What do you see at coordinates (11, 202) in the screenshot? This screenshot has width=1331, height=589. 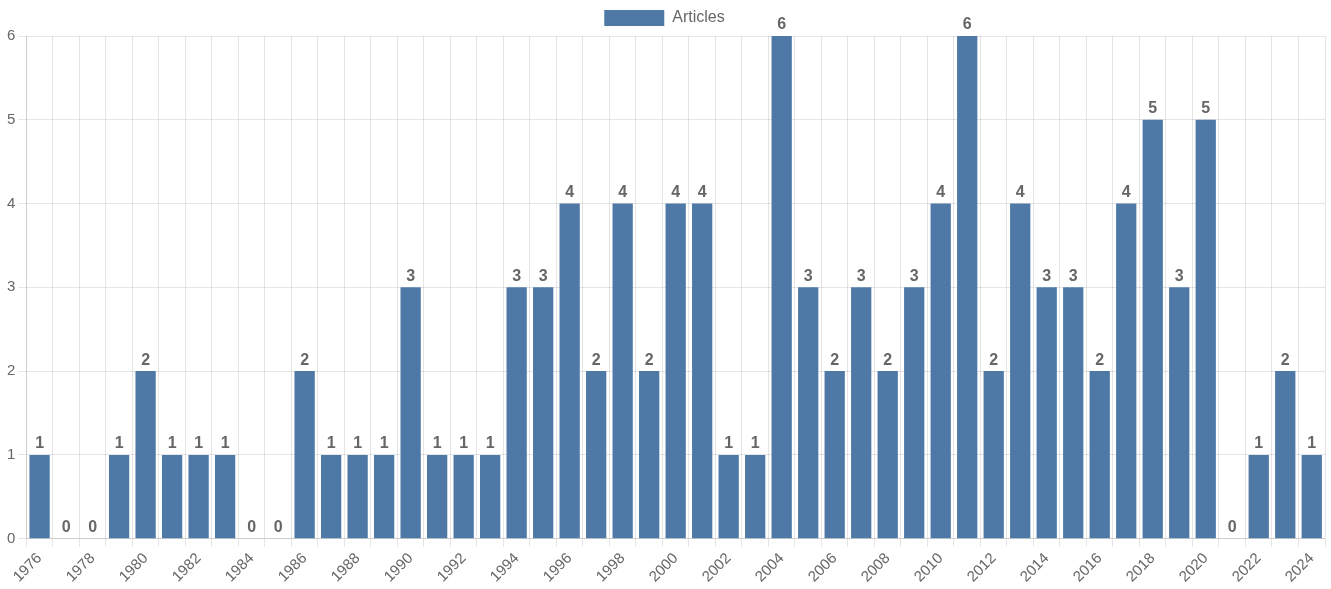 I see `y-tick-label: 4` at bounding box center [11, 202].